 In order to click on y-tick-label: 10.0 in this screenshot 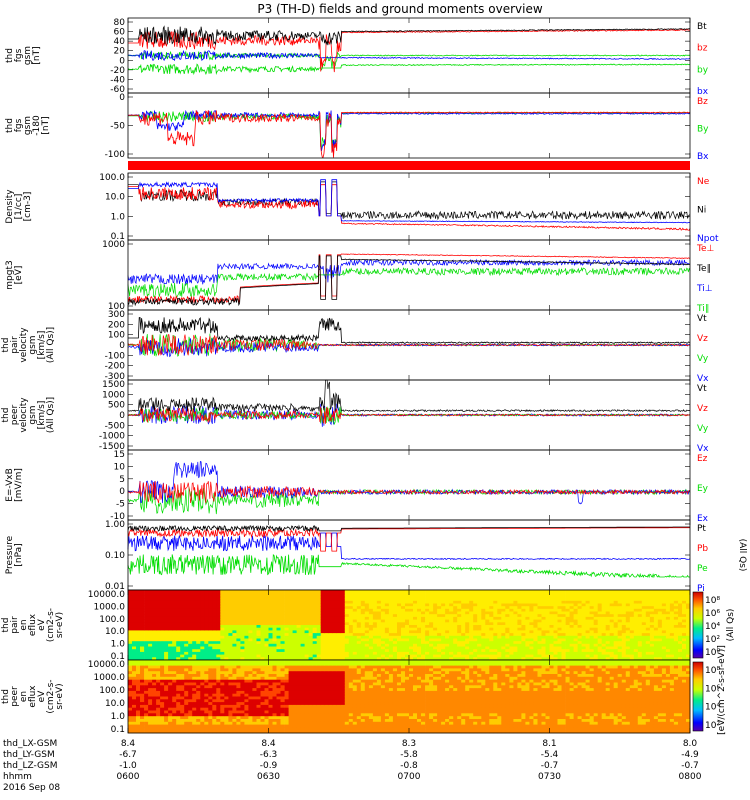, I will do `click(115, 704)`.